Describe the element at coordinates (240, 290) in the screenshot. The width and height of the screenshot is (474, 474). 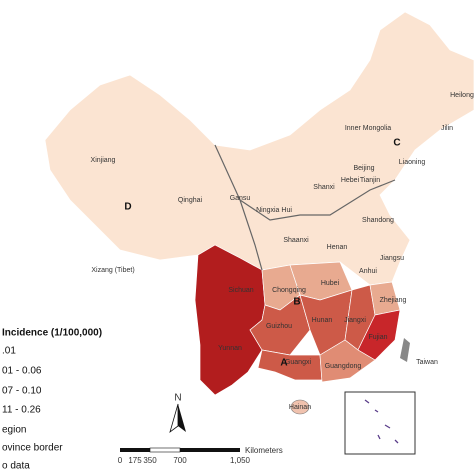
I see `province-label: Sichuan` at that location.